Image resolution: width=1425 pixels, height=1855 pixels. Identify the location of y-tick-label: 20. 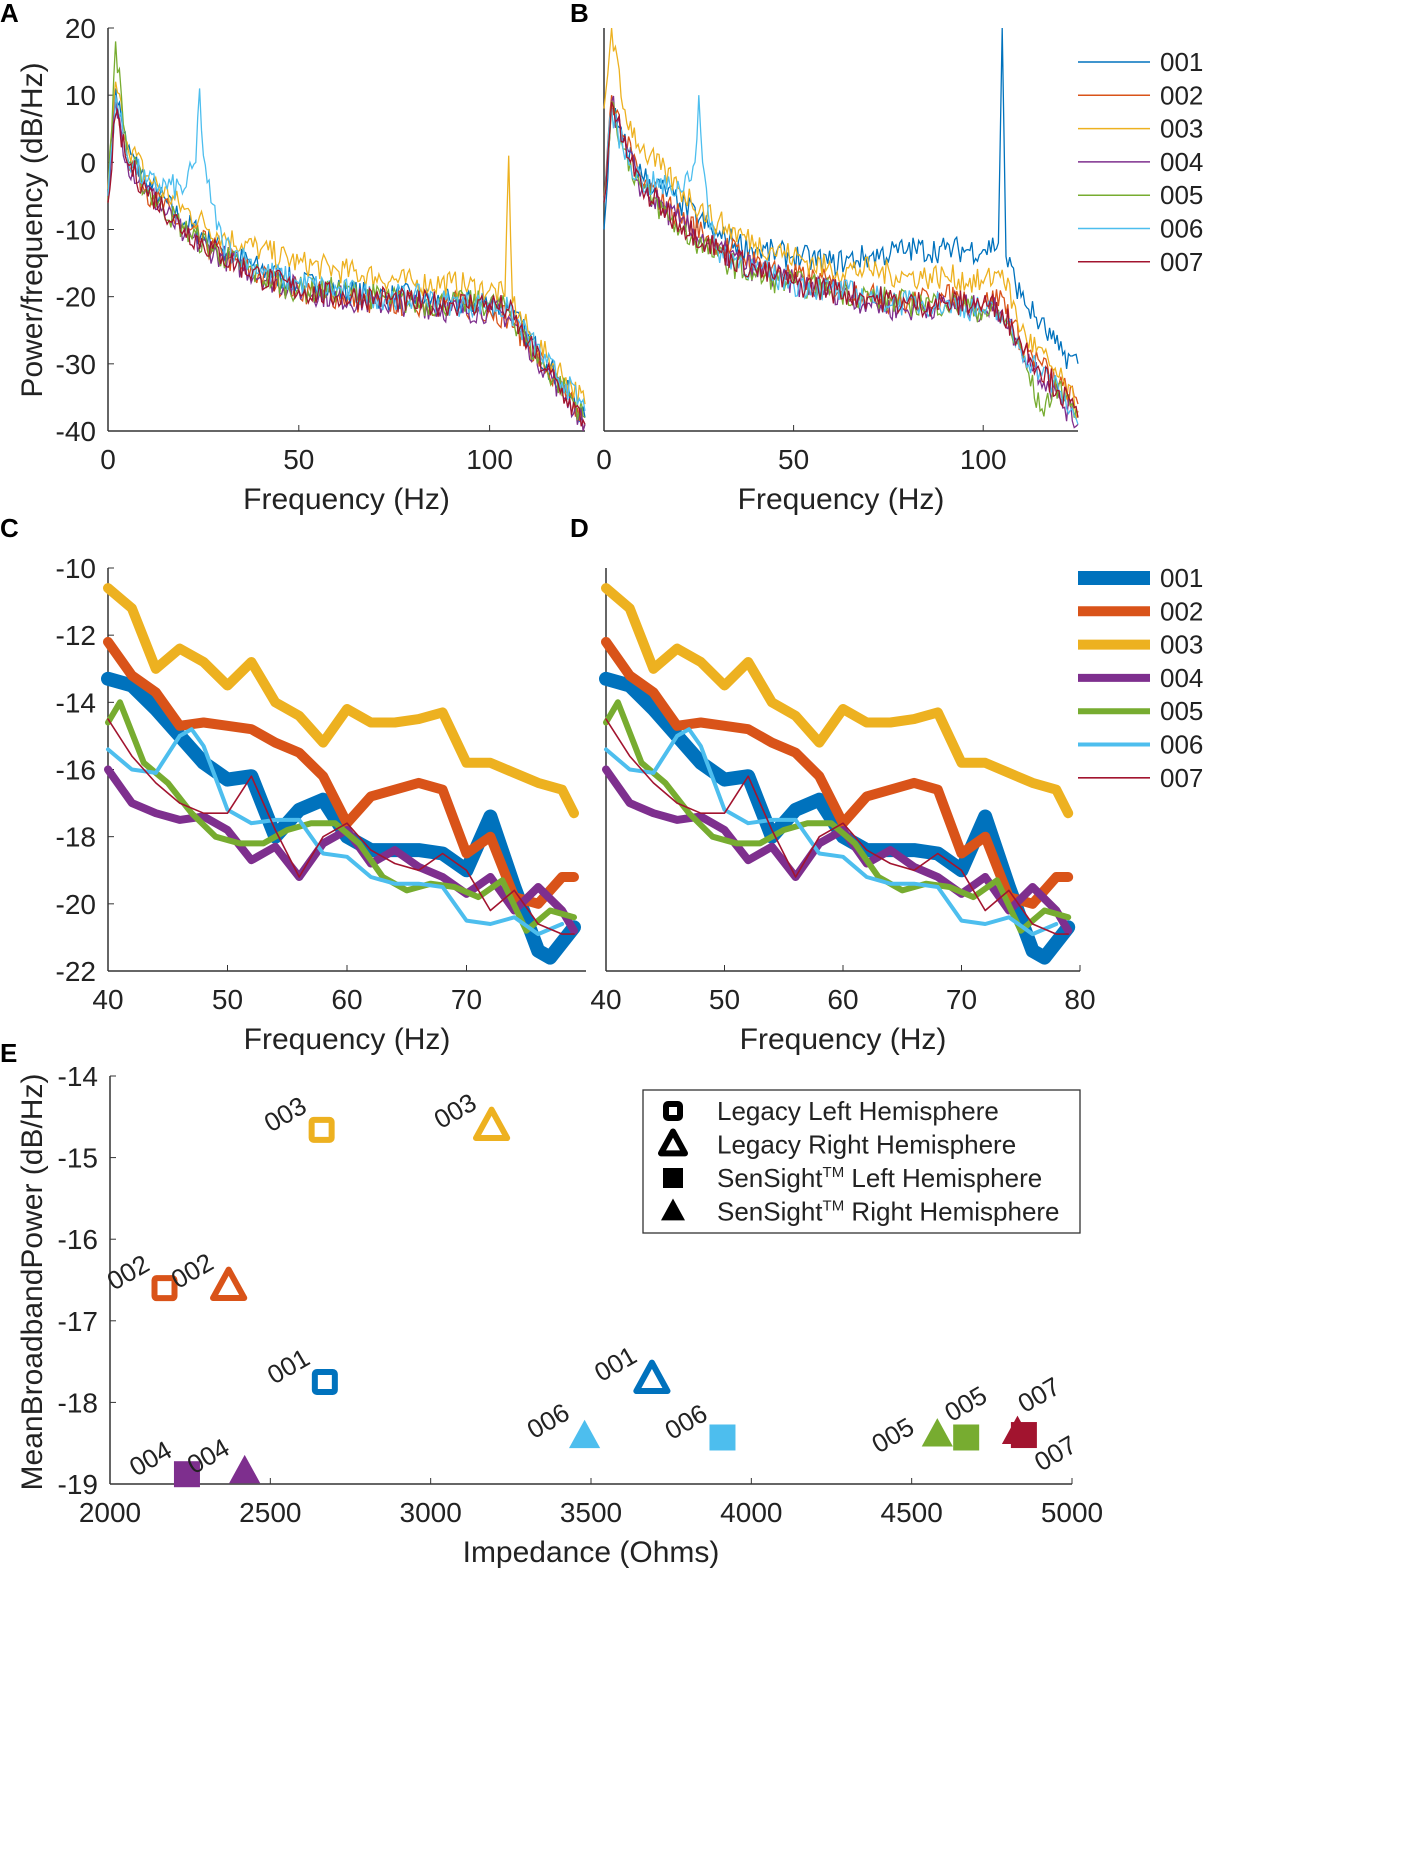
(80, 28).